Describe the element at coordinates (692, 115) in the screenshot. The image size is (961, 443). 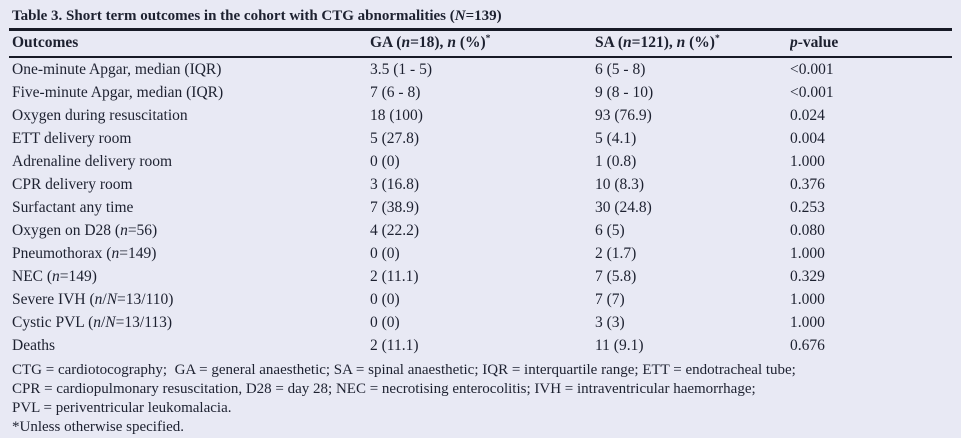
I see `table-cell: 93 (76.9)` at that location.